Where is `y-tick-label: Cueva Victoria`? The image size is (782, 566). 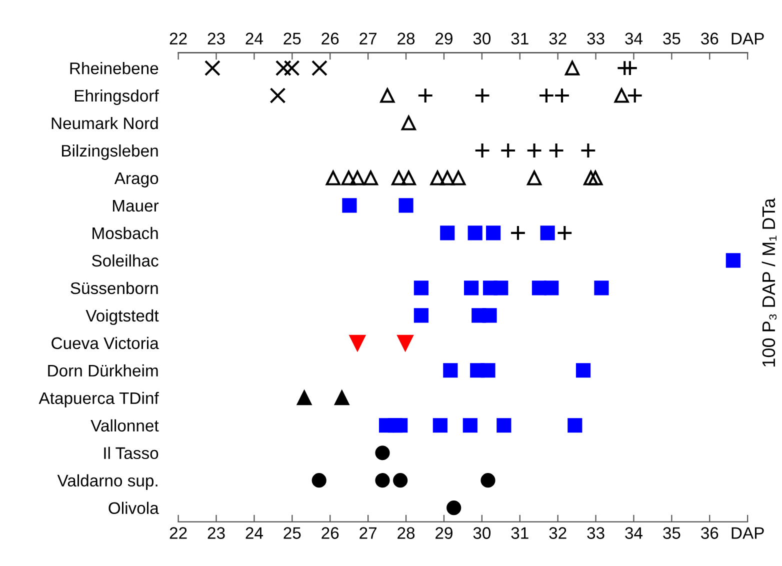
y-tick-label: Cueva Victoria is located at coordinates (105, 343).